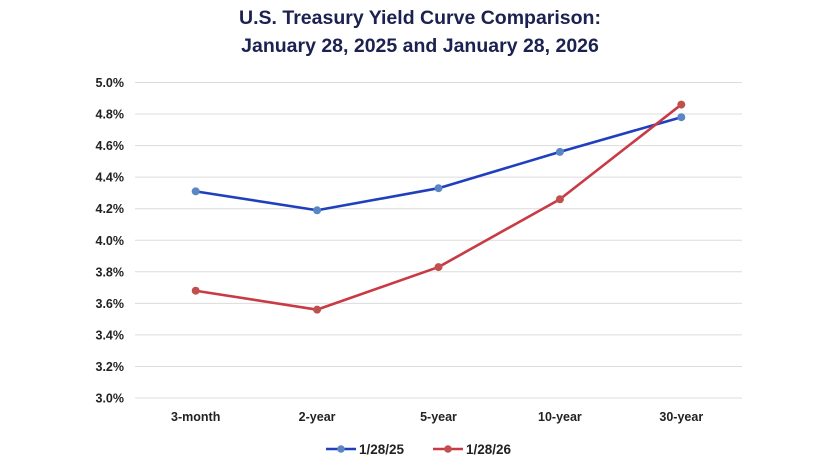 The width and height of the screenshot is (840, 472). Describe the element at coordinates (681, 417) in the screenshot. I see `x-tick-label: 30-year` at that location.